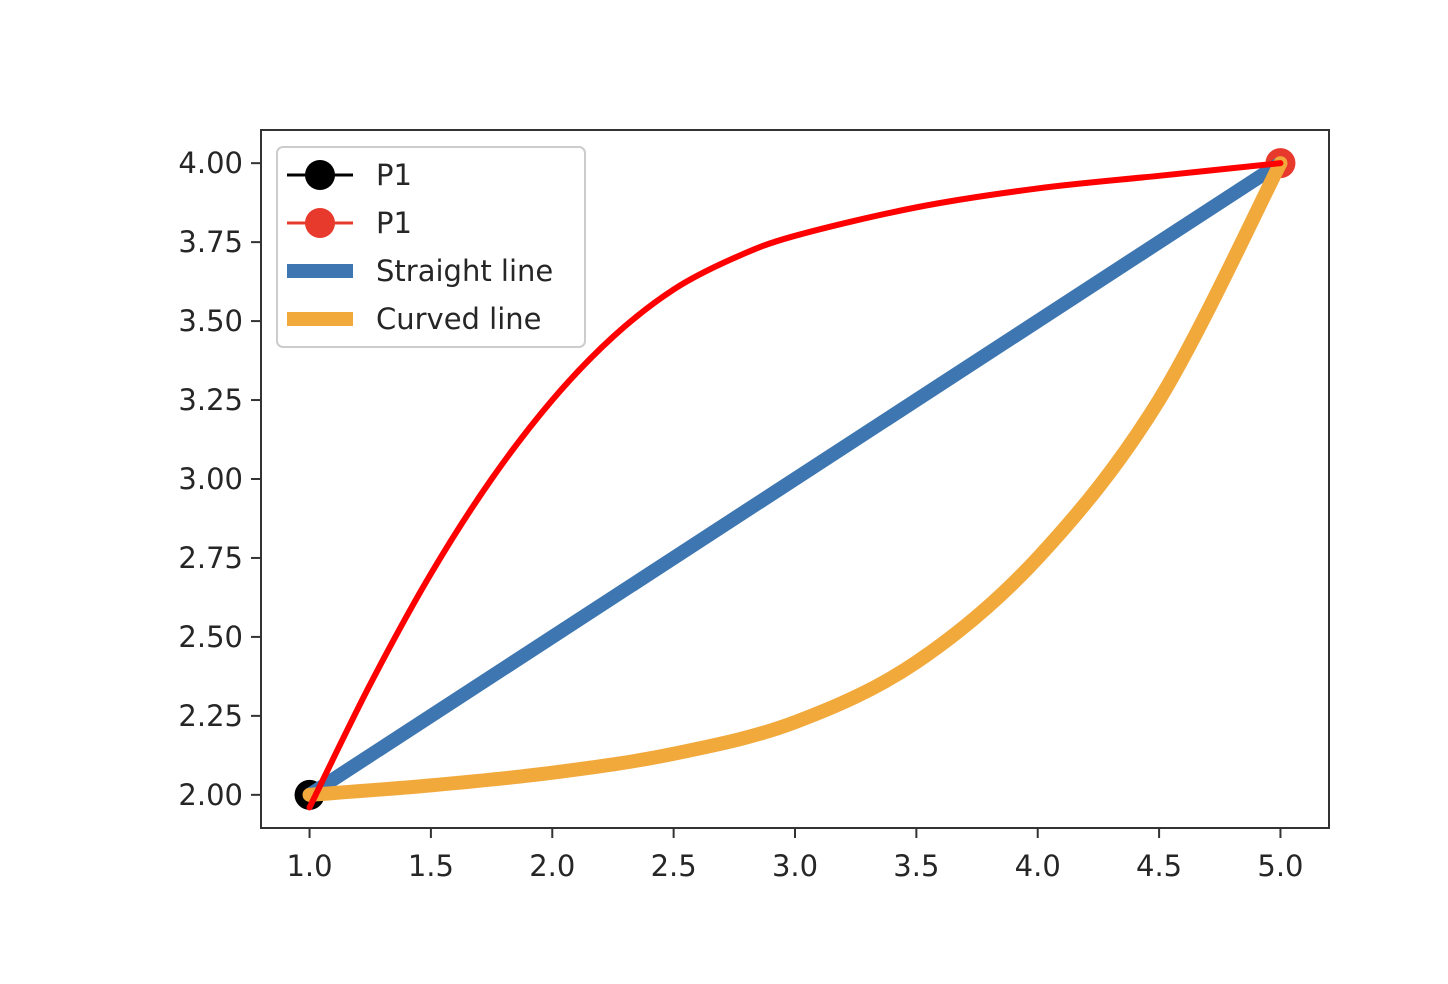  I want to click on y-tick-label: 2.25, so click(210, 716).